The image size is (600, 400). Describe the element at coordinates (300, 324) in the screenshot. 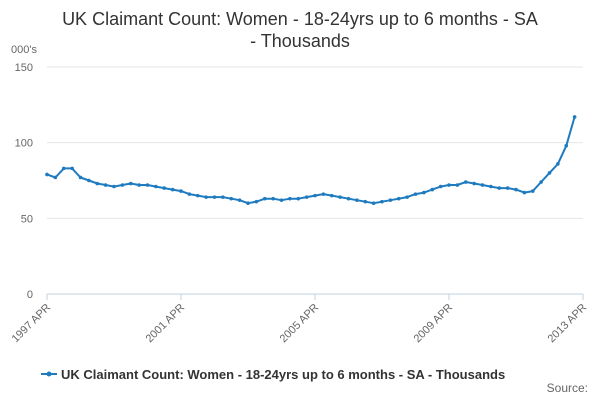

I see `x-tick-label: 2005 APR` at that location.